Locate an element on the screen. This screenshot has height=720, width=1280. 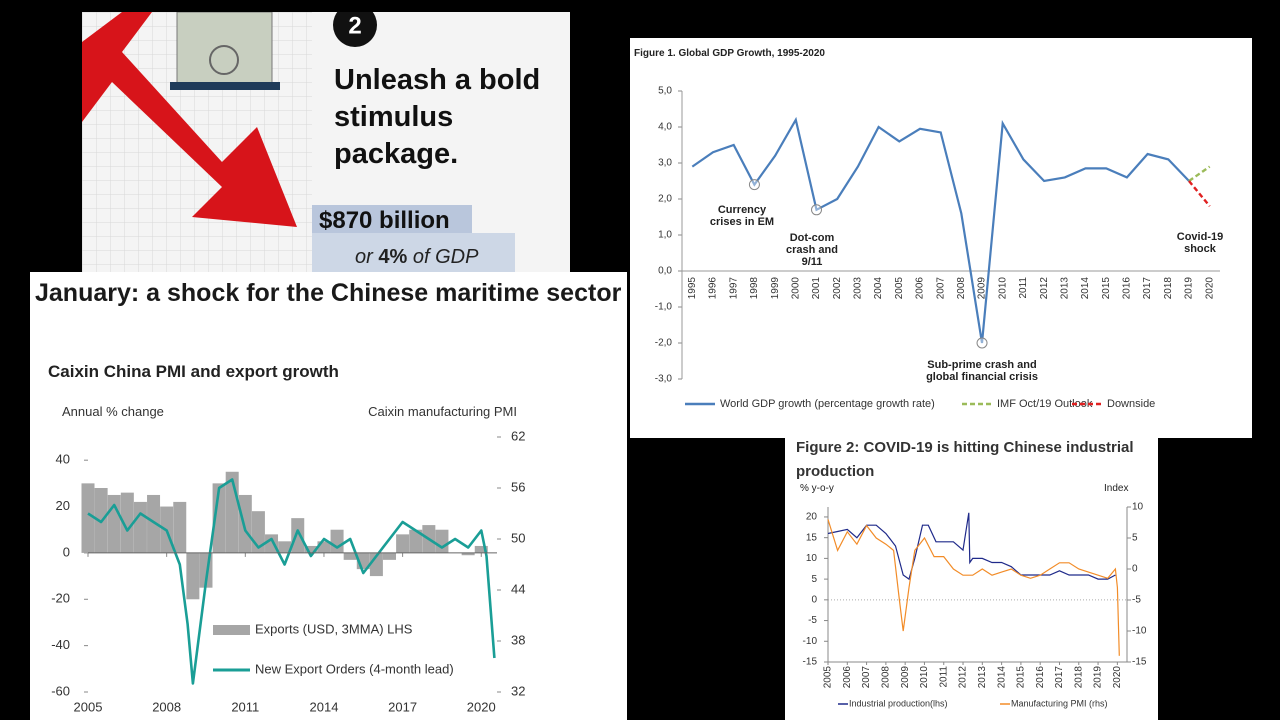
chart-title: Figure 1. Global GDP Growth, 1995-2020 is located at coordinates (729, 53).